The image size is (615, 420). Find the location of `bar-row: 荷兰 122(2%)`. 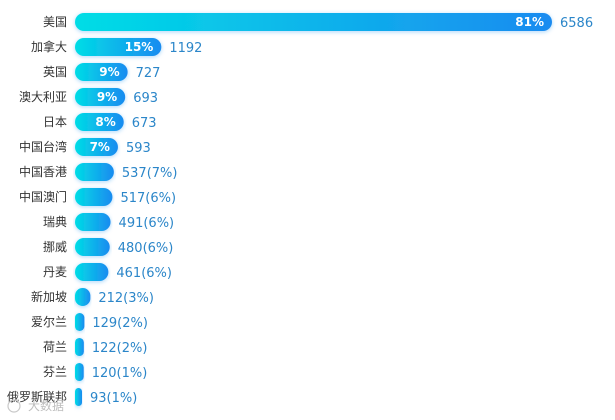

bar-row: 荷兰 122(2%) is located at coordinates (95, 347).